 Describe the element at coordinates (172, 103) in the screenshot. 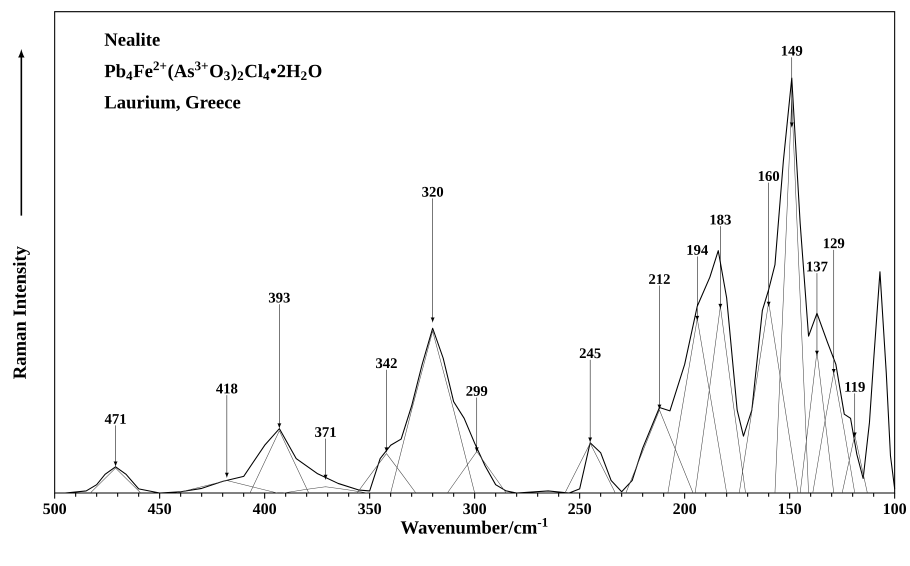

I see `annotation: Laurium, Greece` at that location.